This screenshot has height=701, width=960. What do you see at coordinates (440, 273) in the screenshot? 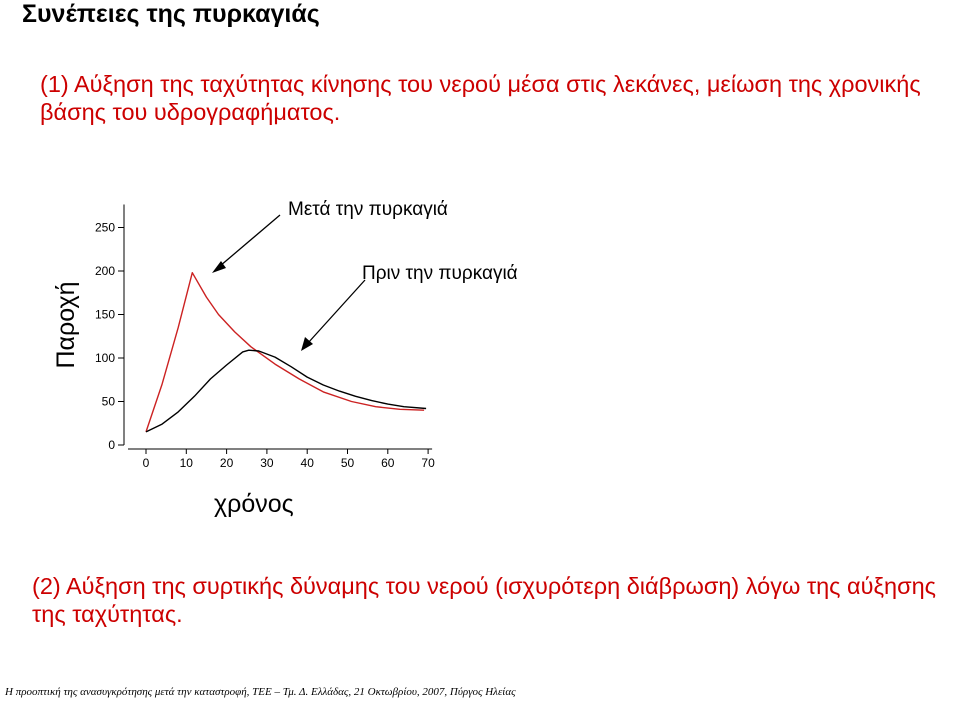
I see `legend-before-fire: Πριν την πυρκαγιά` at bounding box center [440, 273].